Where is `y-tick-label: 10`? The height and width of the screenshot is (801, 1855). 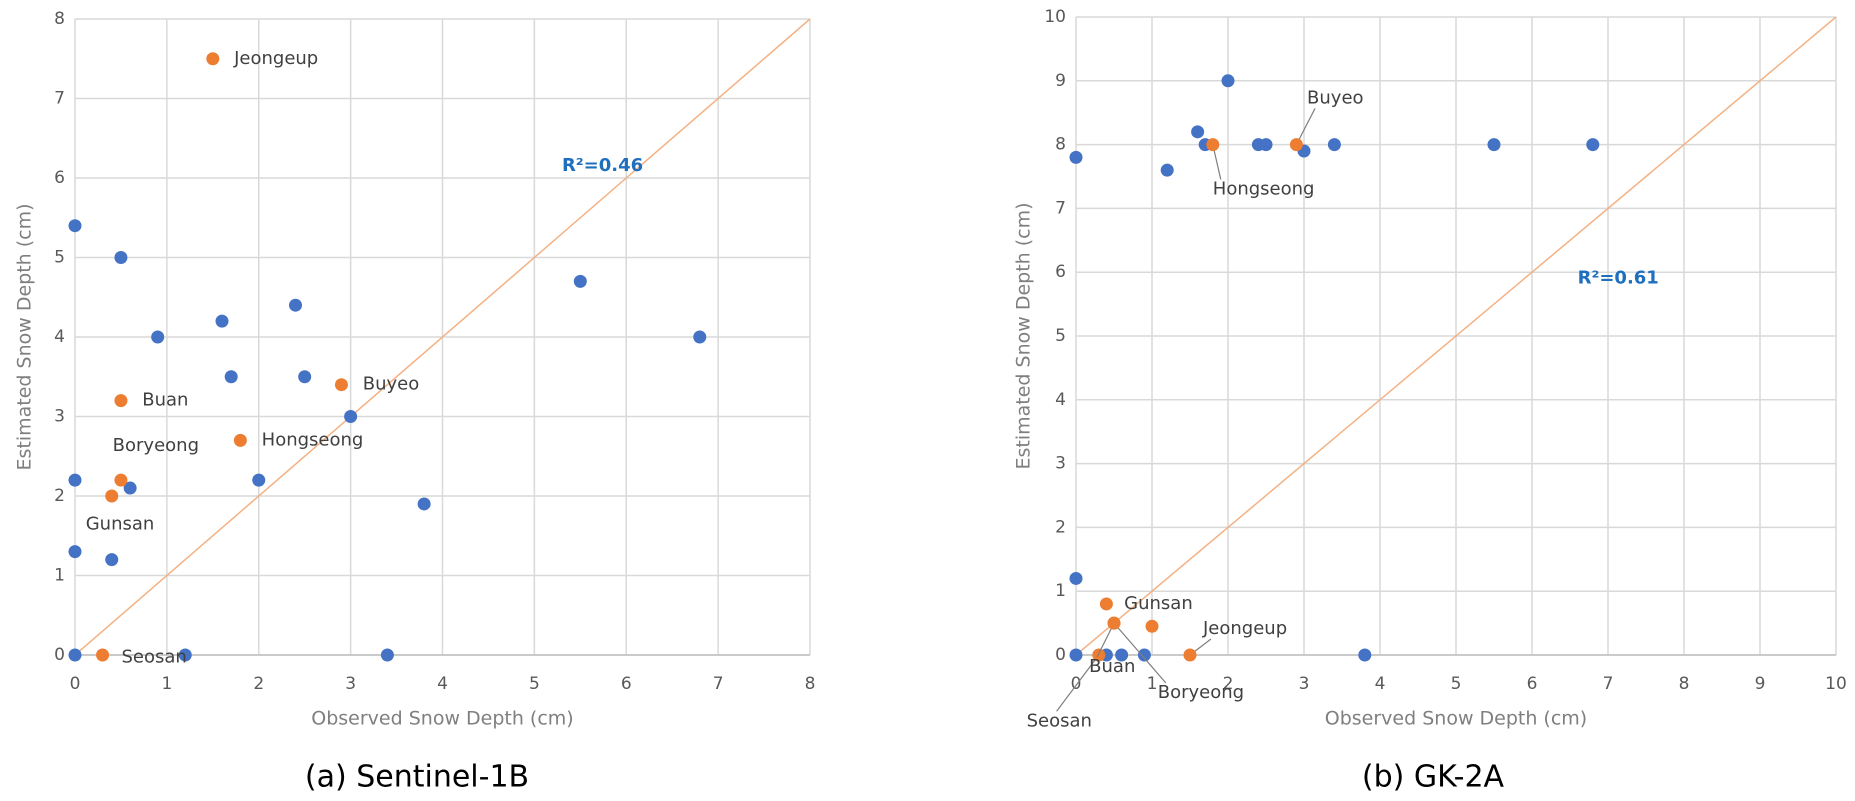 y-tick-label: 10 is located at coordinates (1055, 17).